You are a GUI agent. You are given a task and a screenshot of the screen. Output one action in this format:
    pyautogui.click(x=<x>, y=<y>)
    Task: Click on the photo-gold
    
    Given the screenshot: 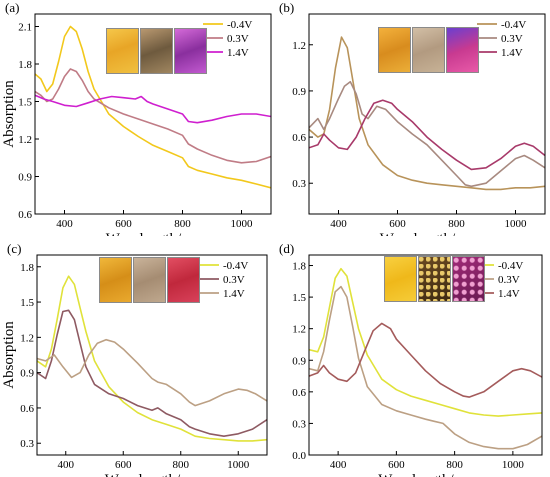 What is the action you would take?
    pyautogui.click(x=400, y=279)
    